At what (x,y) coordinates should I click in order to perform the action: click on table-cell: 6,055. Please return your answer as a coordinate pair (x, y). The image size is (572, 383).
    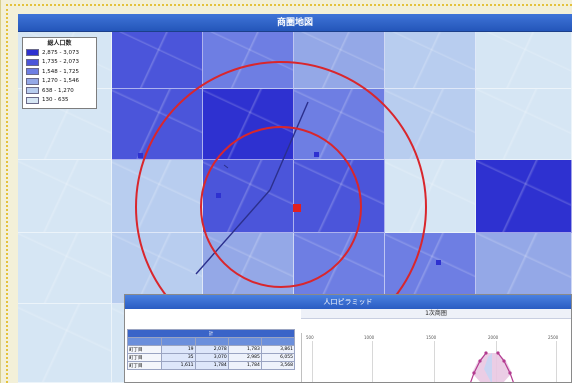
    Looking at the image, I should click on (278, 357).